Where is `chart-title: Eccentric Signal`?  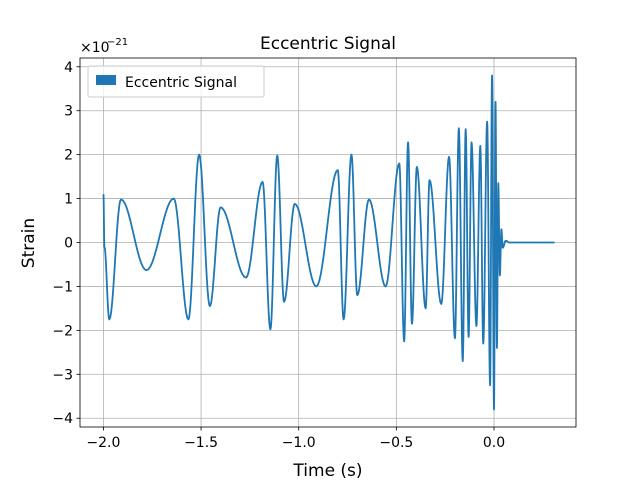 chart-title: Eccentric Signal is located at coordinates (328, 44).